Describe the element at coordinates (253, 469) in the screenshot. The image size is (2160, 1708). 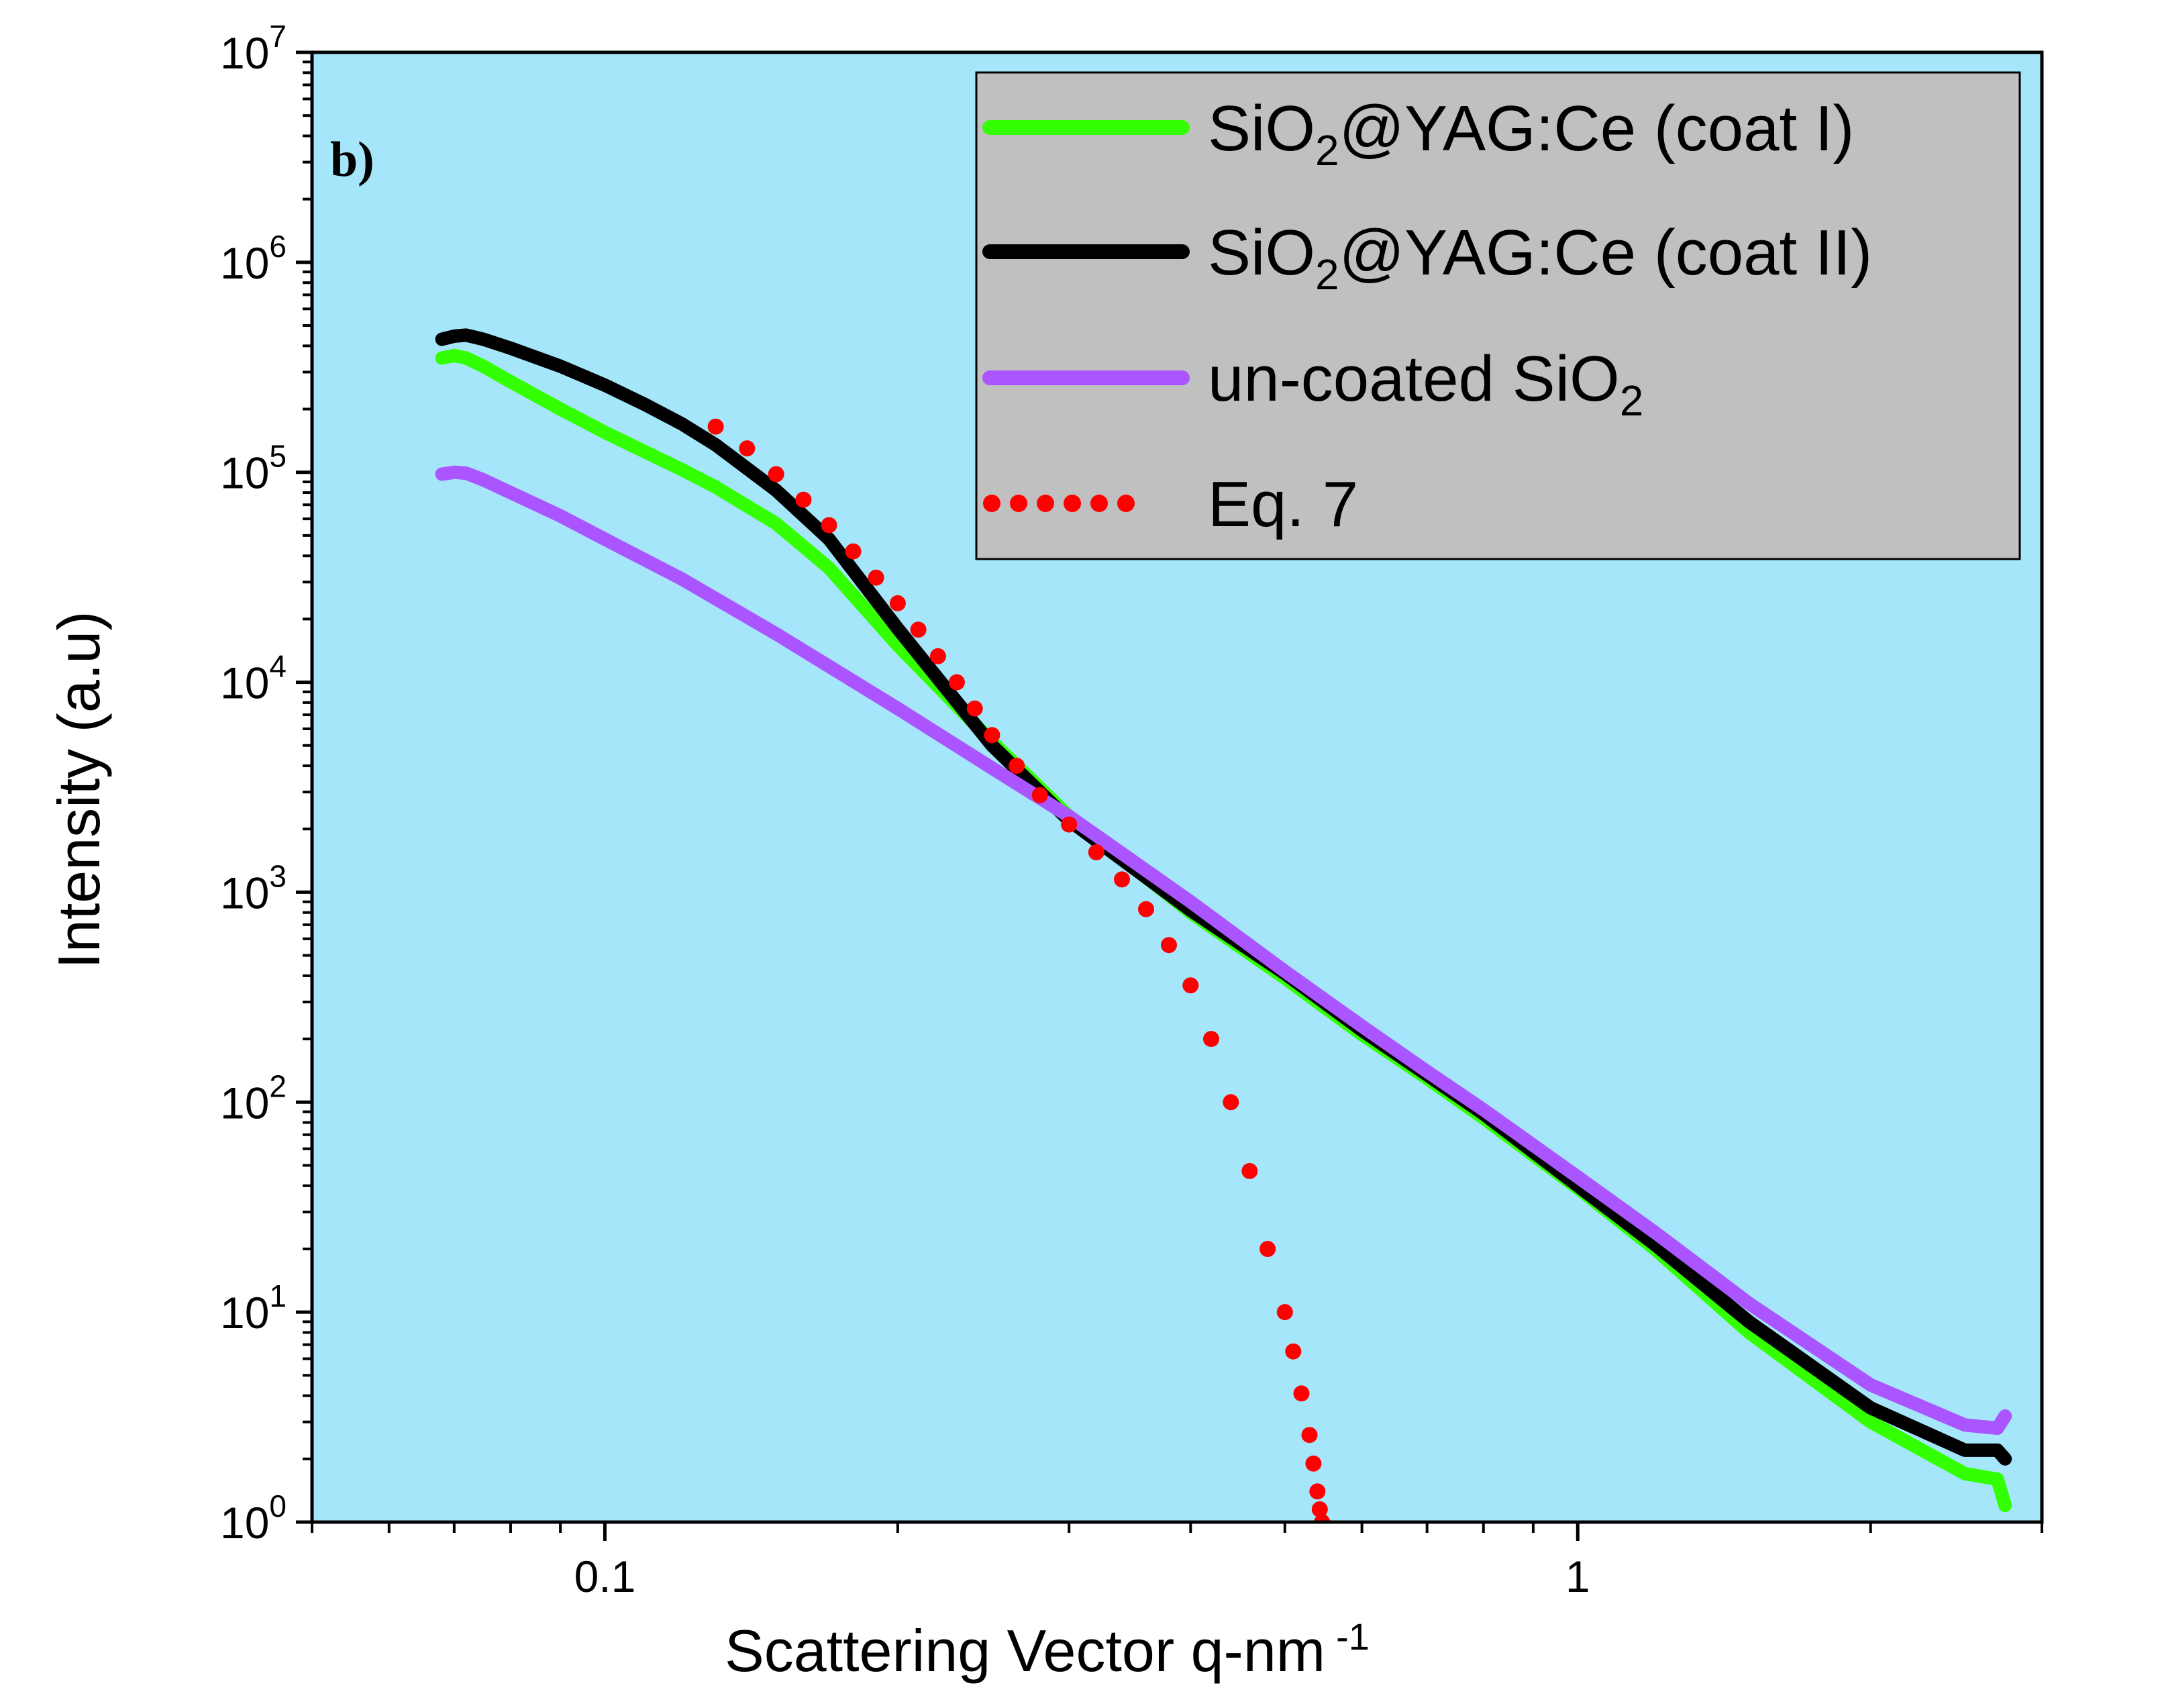
I see `y-tick-label: 10⁵` at that location.